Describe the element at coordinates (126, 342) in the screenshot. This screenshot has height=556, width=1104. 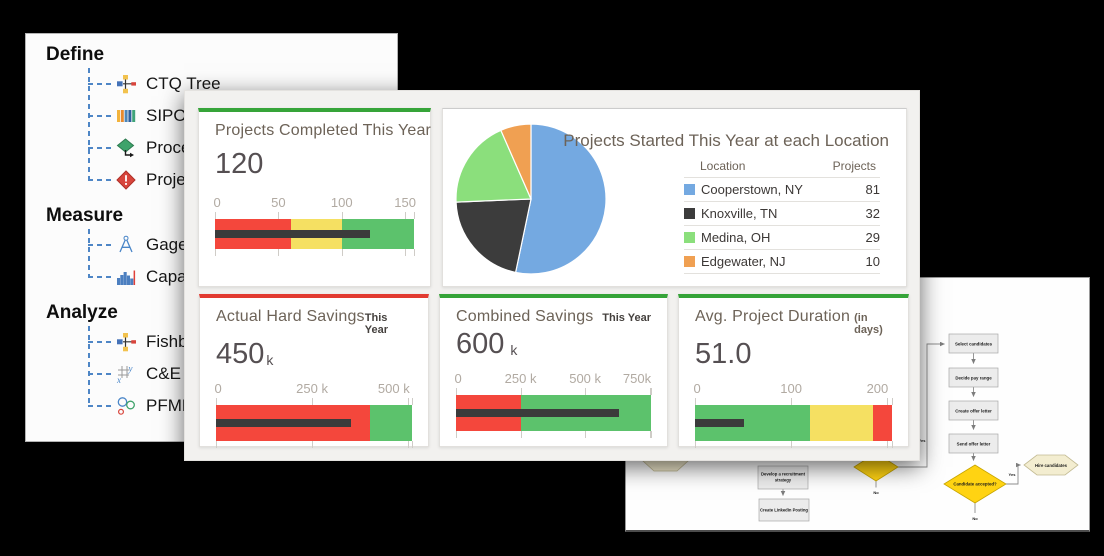
I see `fishbone-icon` at that location.